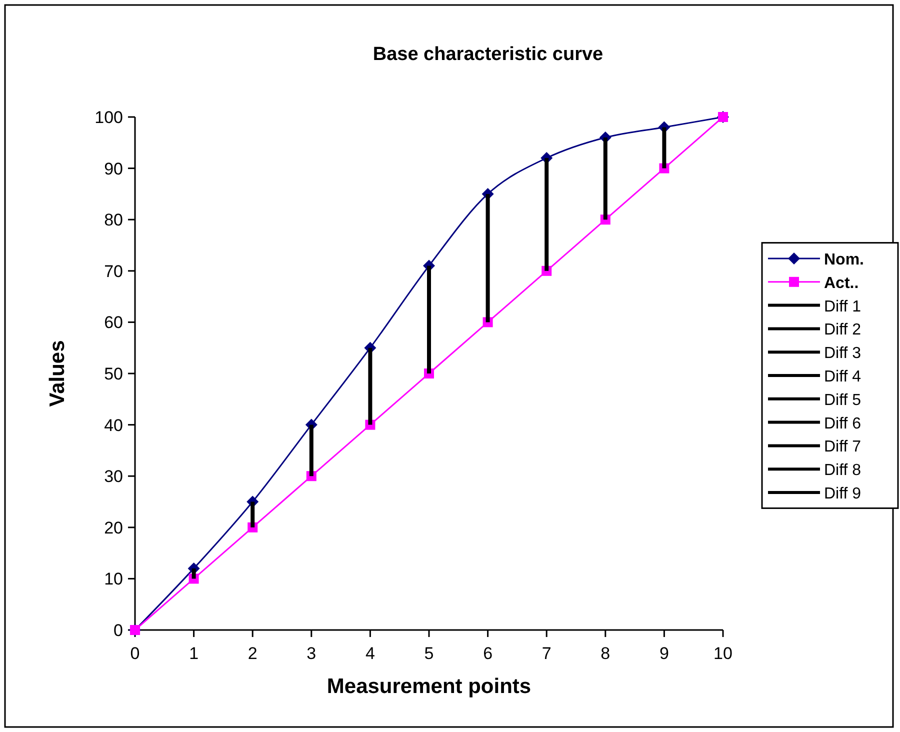 The height and width of the screenshot is (732, 900). I want to click on legend-label: Diff 8, so click(843, 471).